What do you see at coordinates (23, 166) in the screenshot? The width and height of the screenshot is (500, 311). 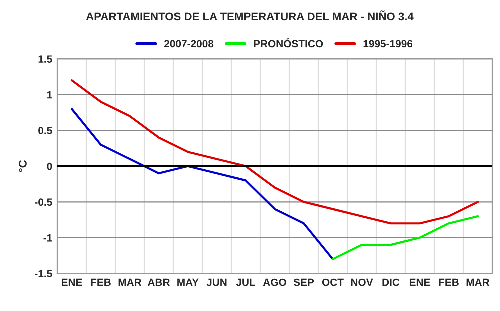 I see `y-axis-title: °C` at bounding box center [23, 166].